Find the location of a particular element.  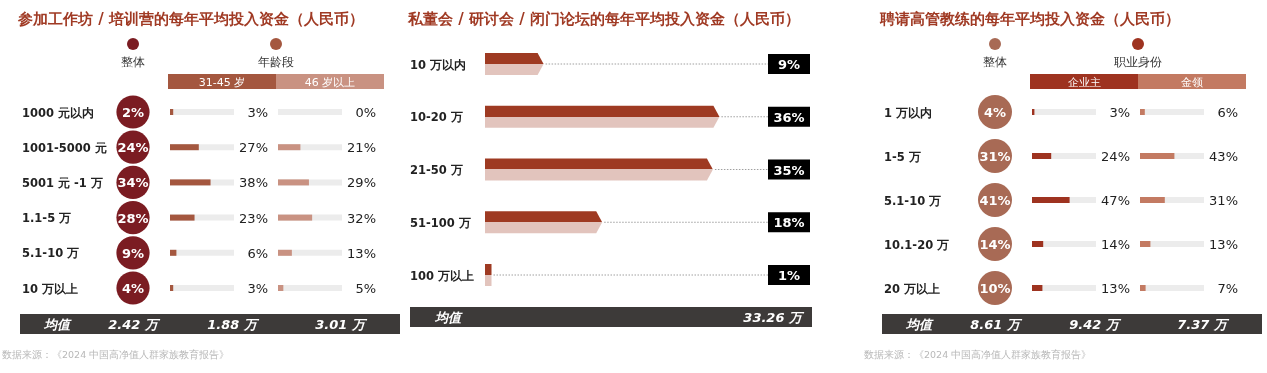

data-label: 7% is located at coordinates (1227, 288).